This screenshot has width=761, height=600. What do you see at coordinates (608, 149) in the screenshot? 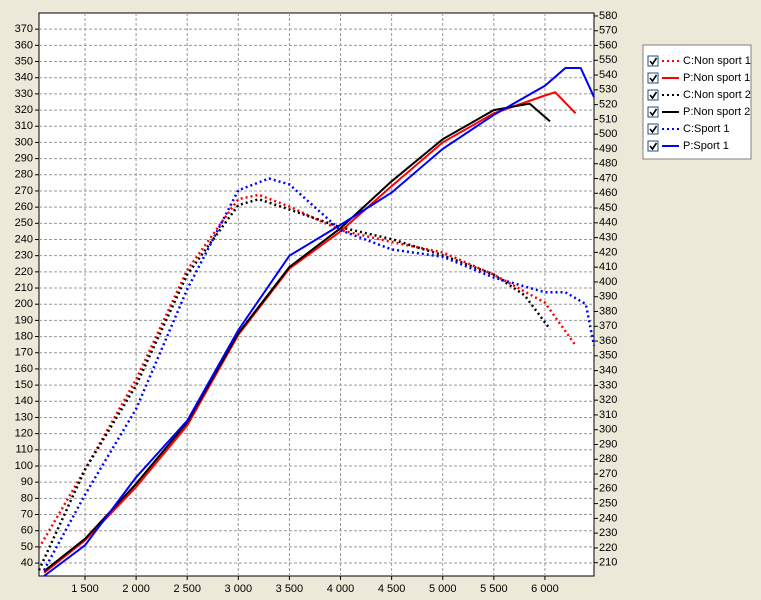
I see `y2-tick-label: 490` at bounding box center [608, 149].